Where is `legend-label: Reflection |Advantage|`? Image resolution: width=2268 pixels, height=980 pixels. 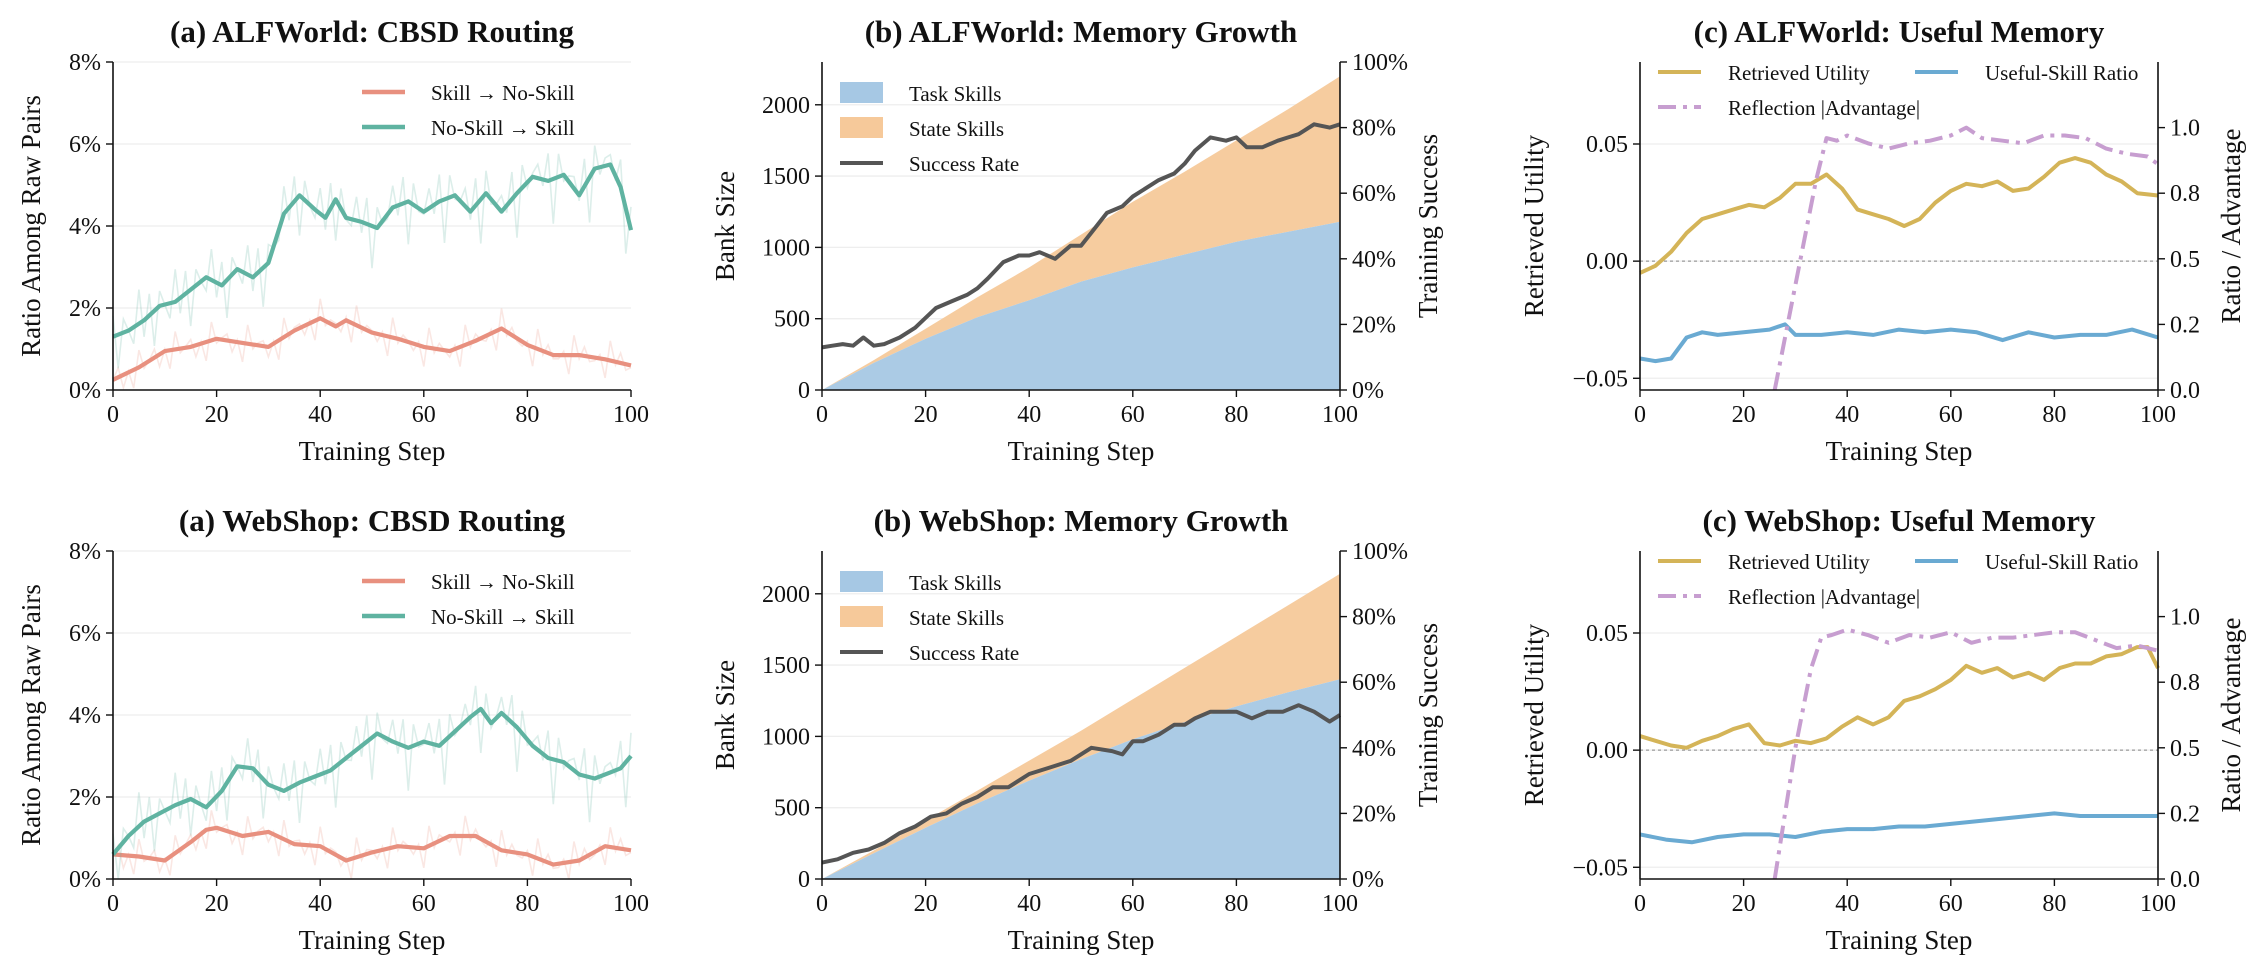
legend-label: Reflection |Advantage| is located at coordinates (1824, 597).